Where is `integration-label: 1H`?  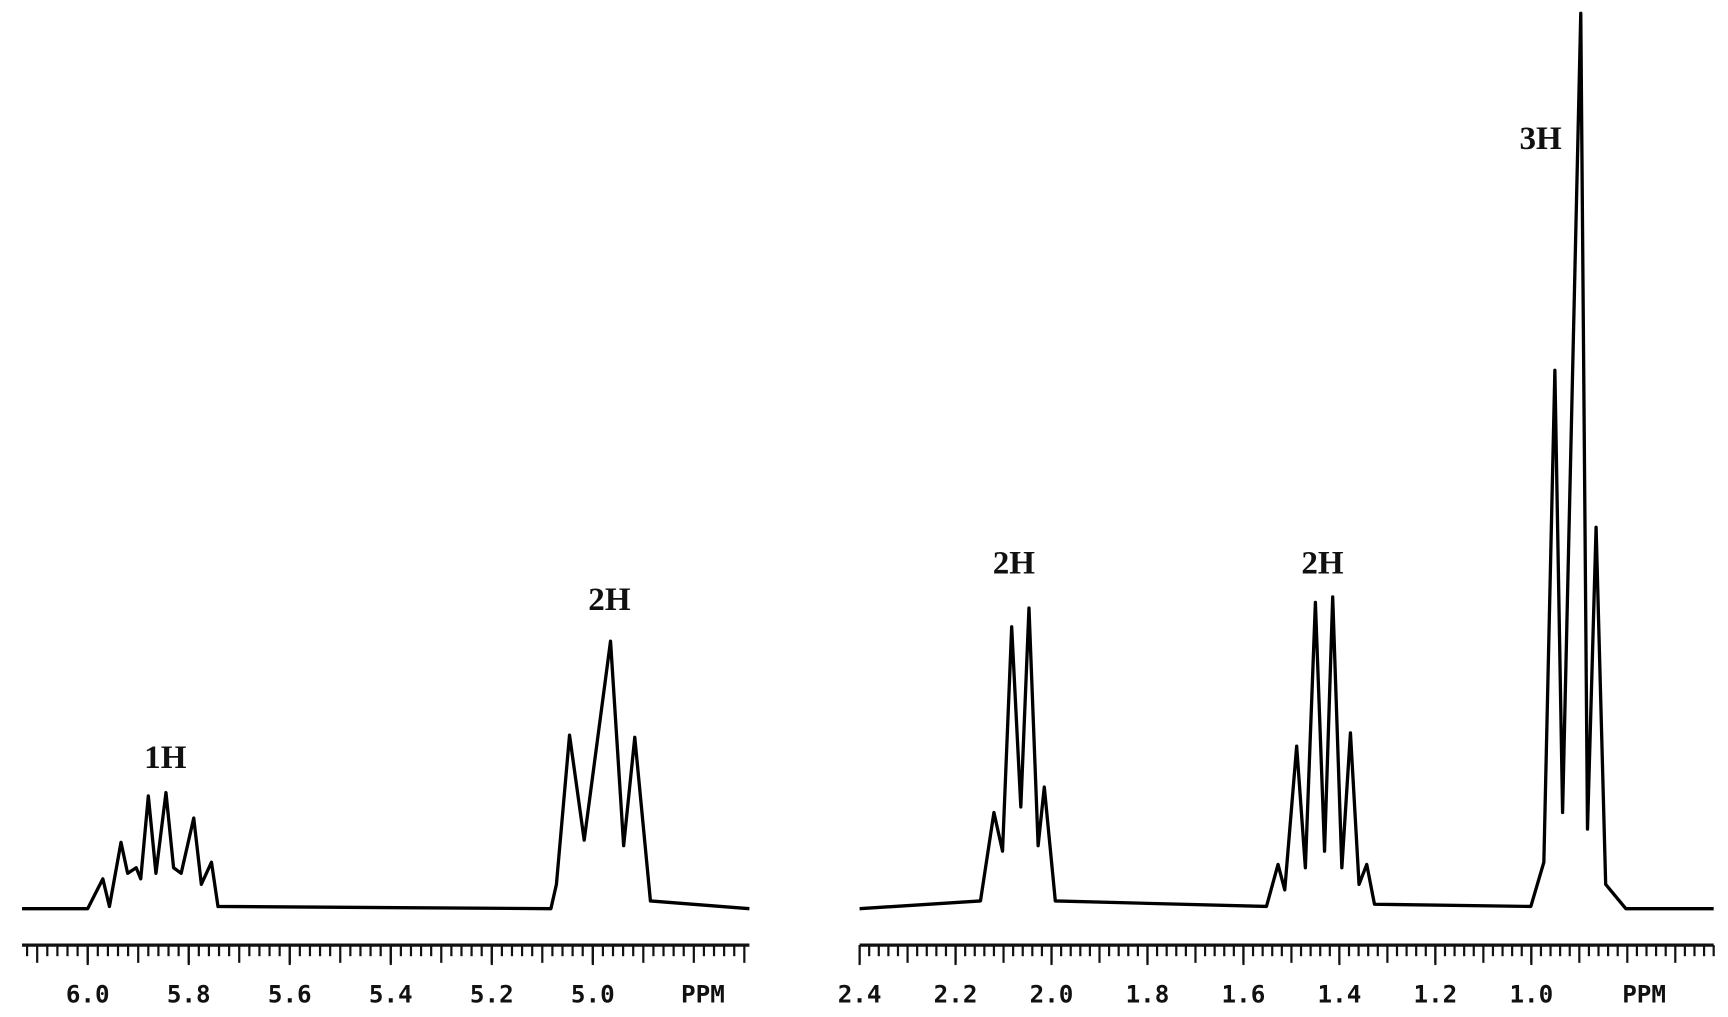 integration-label: 1H is located at coordinates (165, 757).